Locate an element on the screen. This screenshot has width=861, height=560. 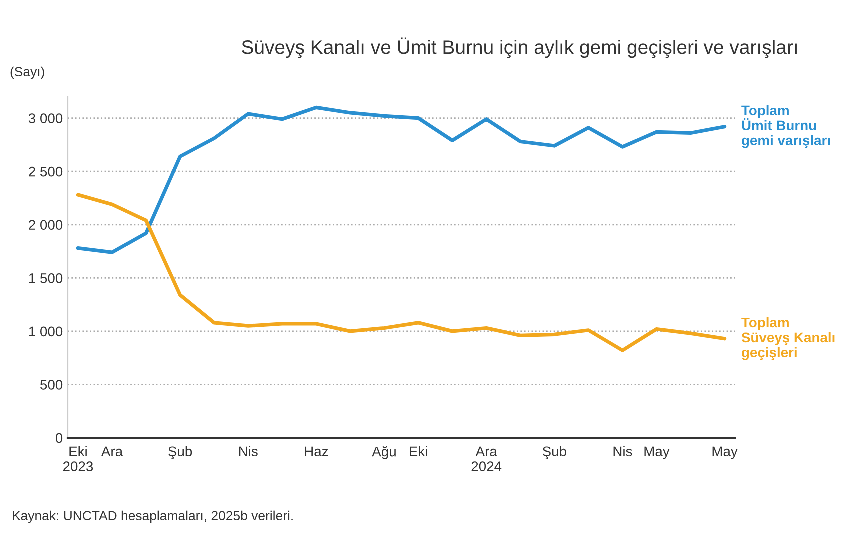
x-tick-label: Ara is located at coordinates (112, 451).